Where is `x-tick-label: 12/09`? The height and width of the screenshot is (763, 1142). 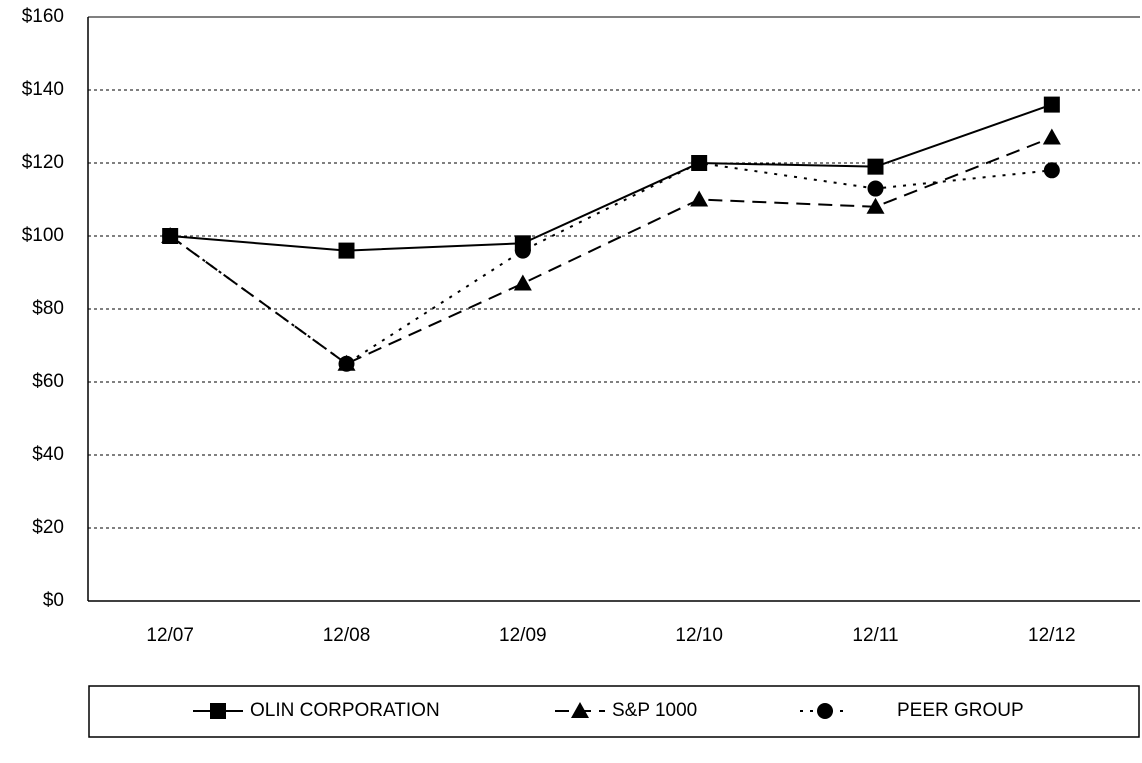
x-tick-label: 12/09 is located at coordinates (523, 635).